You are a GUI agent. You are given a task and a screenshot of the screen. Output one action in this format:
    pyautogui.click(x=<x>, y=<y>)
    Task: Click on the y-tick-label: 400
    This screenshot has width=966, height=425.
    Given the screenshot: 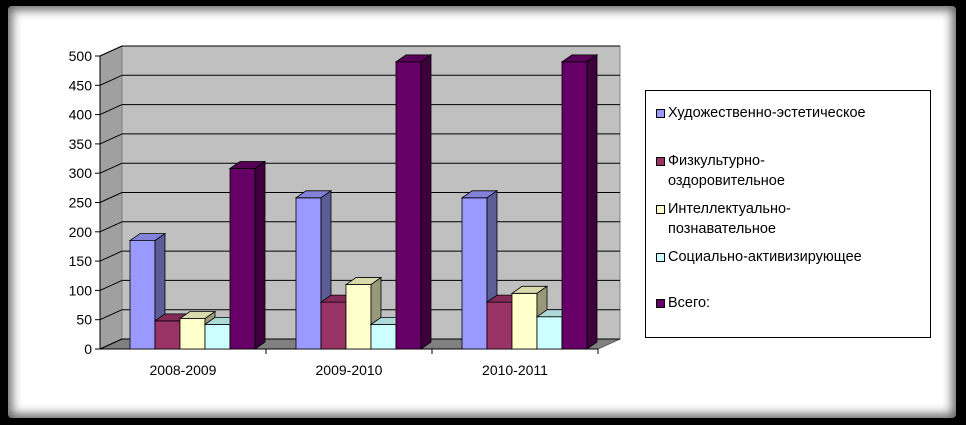 What is the action you would take?
    pyautogui.click(x=81, y=115)
    